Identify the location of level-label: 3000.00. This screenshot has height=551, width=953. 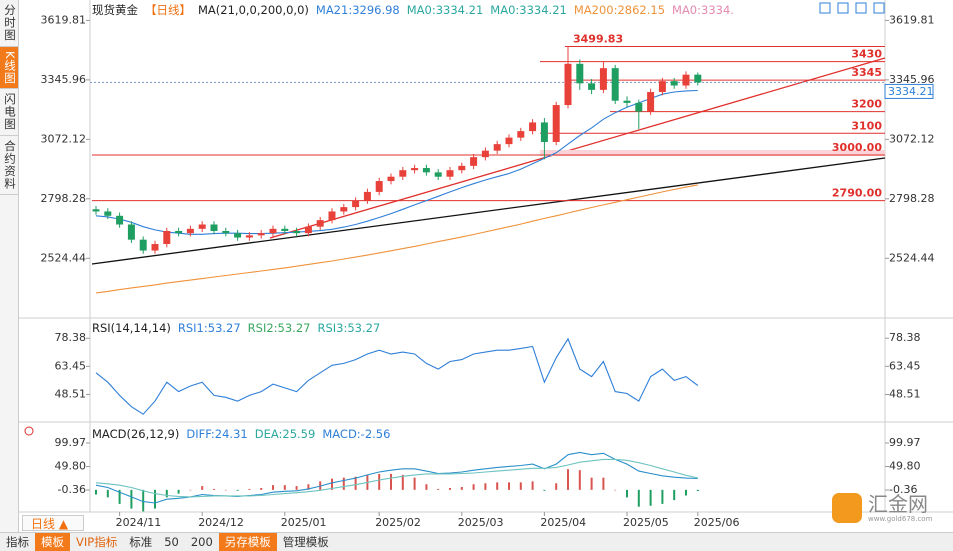
(857, 147).